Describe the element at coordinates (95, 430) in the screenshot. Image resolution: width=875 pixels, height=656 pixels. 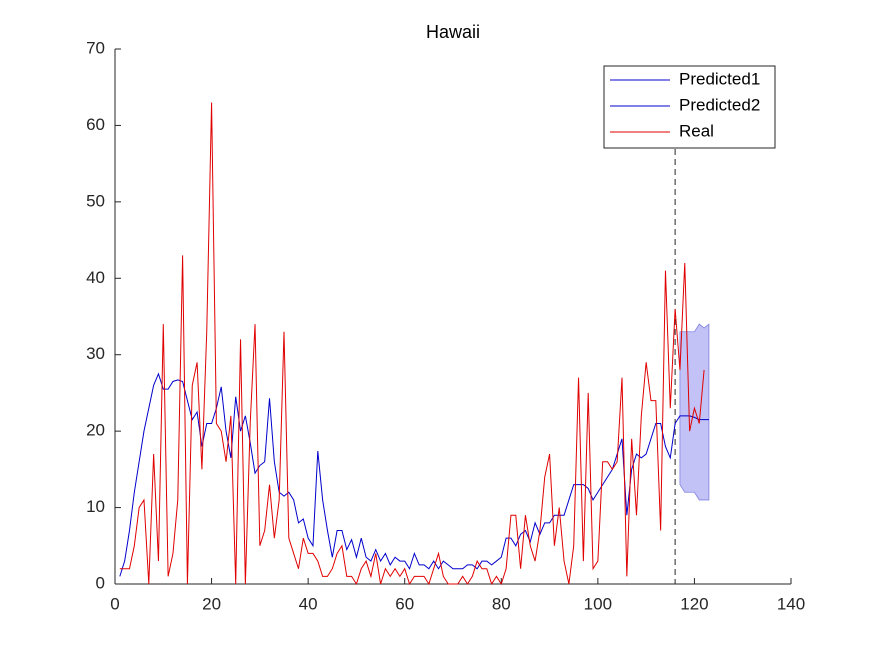
I see `y-tick-label: 20` at that location.